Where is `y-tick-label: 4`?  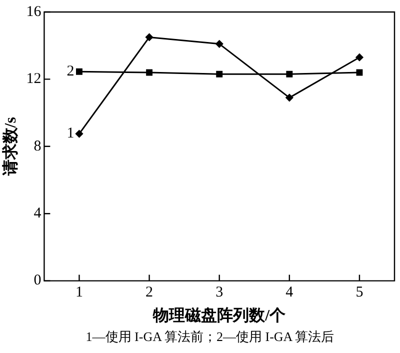
y-tick-label: 4 is located at coordinates (38, 214).